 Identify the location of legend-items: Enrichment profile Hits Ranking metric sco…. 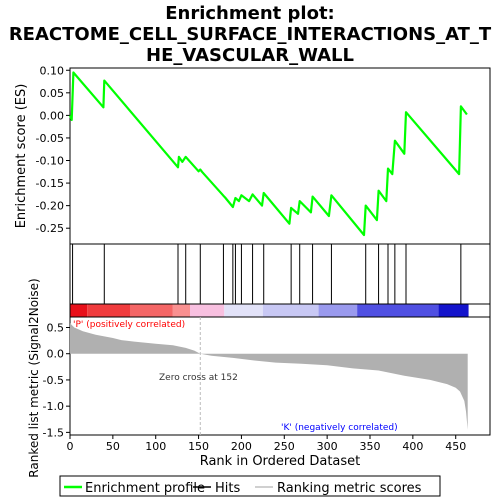
(243, 488).